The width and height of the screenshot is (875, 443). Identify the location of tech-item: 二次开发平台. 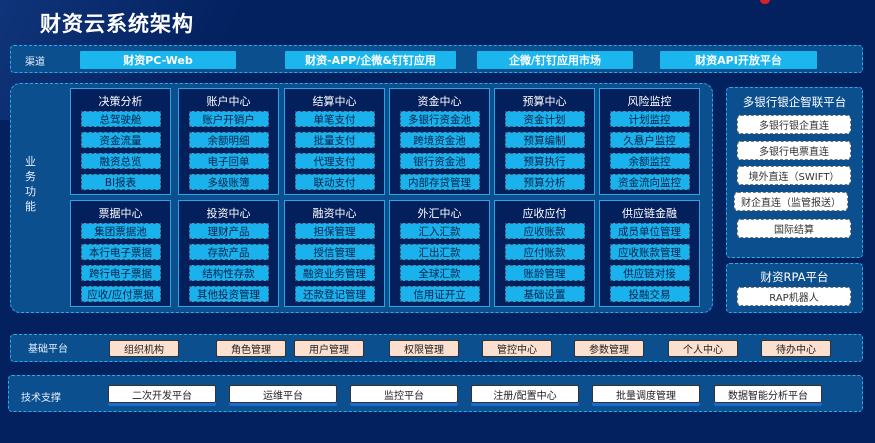
(162, 394).